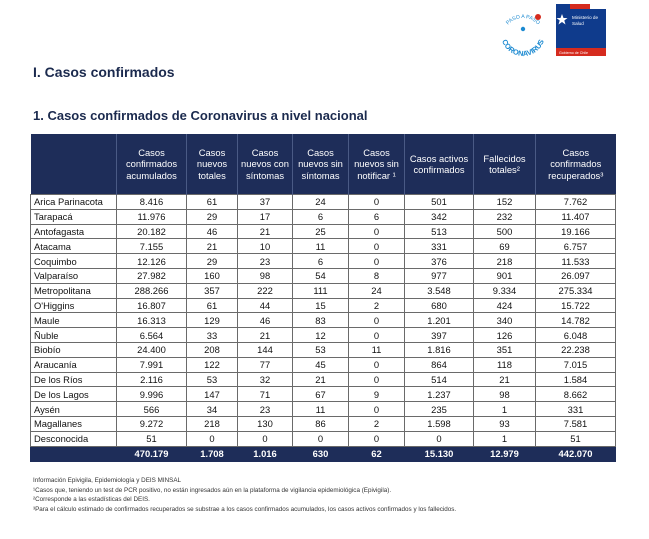 Image resolution: width=649 pixels, height=539 pixels. I want to click on table-row: Antofagasta 20.182 46 21 25 0 513 500 19.166, so click(323, 231).